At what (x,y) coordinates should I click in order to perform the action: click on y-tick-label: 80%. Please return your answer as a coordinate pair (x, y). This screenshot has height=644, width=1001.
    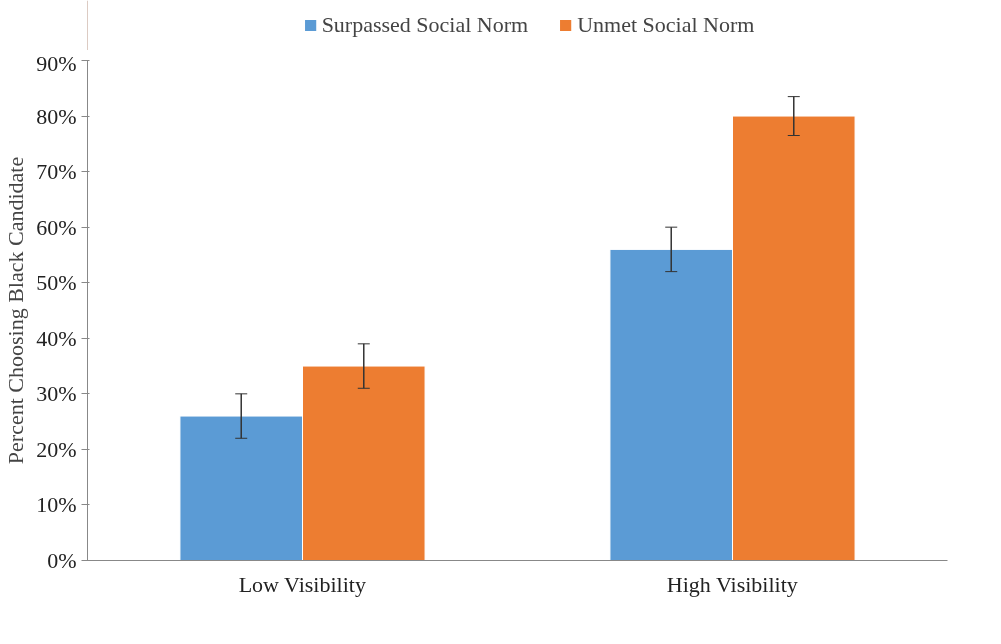
    Looking at the image, I should click on (56, 116).